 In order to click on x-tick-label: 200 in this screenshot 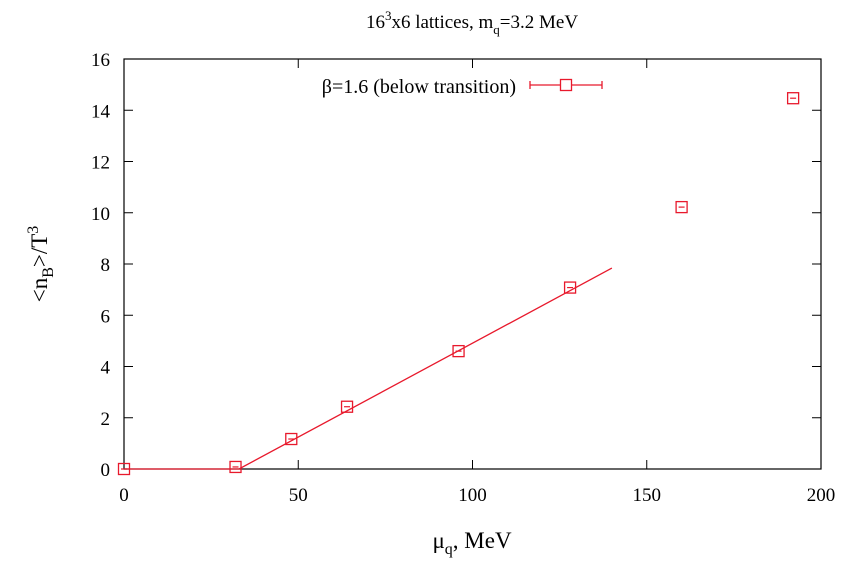, I will do `click(821, 495)`.